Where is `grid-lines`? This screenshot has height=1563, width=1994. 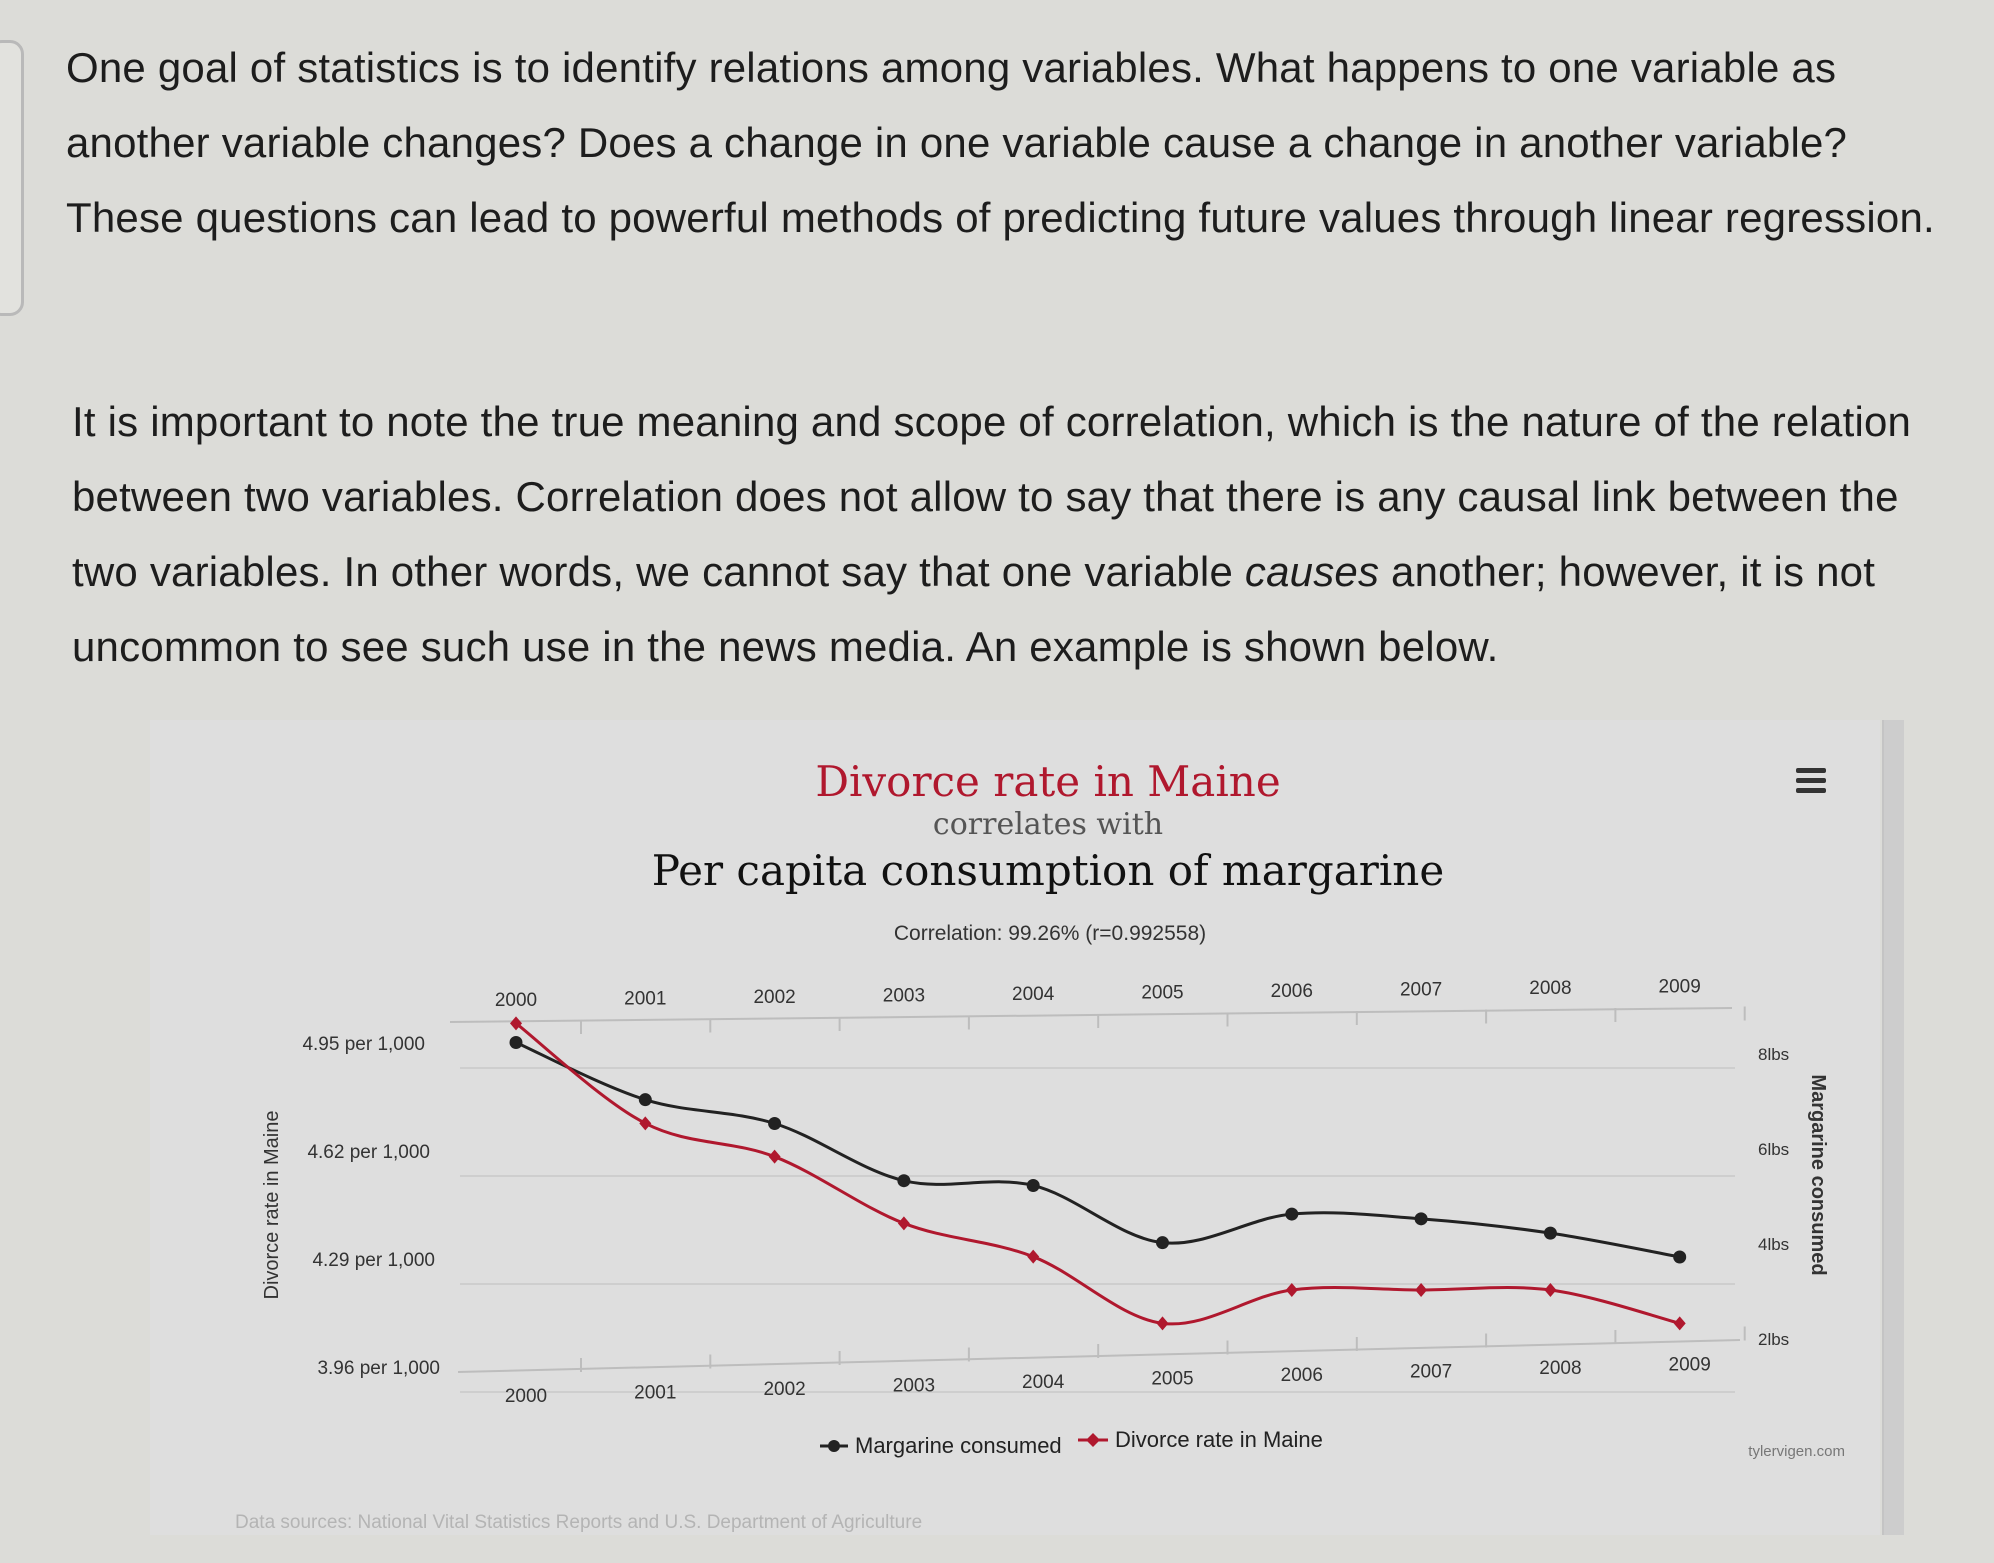
grid-lines is located at coordinates (1097, 1230).